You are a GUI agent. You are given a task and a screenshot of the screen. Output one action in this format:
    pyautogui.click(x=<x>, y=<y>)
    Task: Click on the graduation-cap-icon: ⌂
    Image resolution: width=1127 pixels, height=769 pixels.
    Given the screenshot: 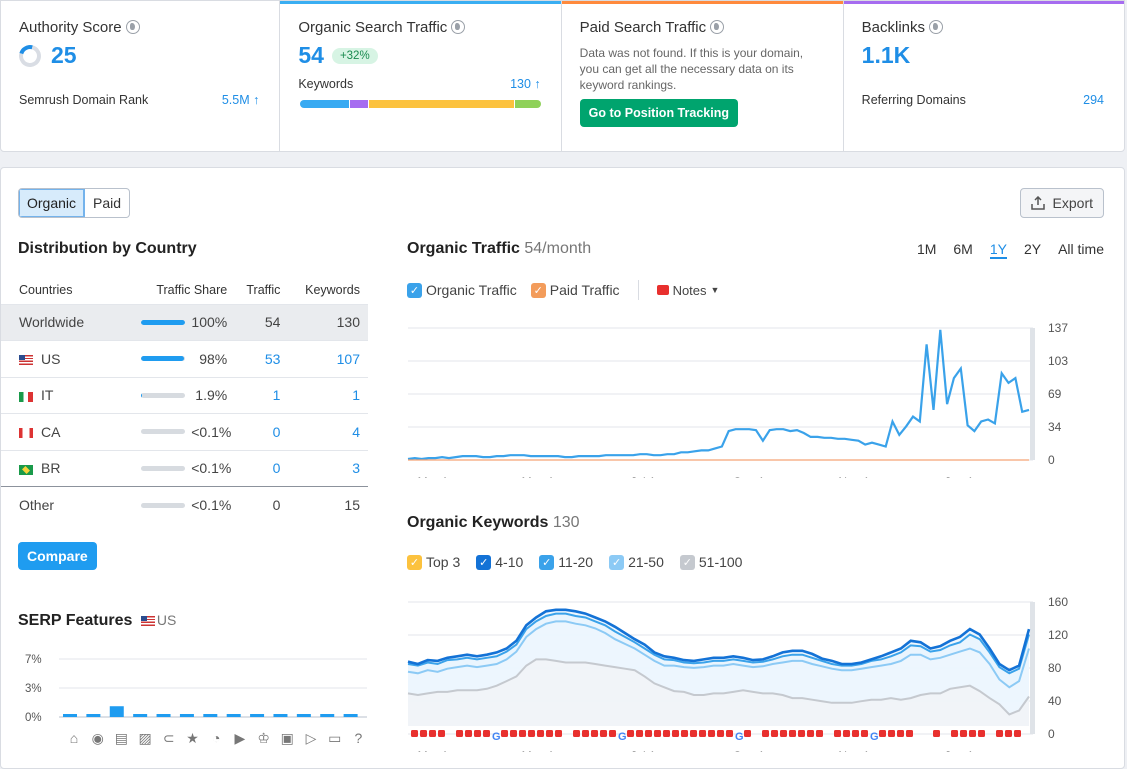 What is the action you would take?
    pyautogui.click(x=74, y=738)
    